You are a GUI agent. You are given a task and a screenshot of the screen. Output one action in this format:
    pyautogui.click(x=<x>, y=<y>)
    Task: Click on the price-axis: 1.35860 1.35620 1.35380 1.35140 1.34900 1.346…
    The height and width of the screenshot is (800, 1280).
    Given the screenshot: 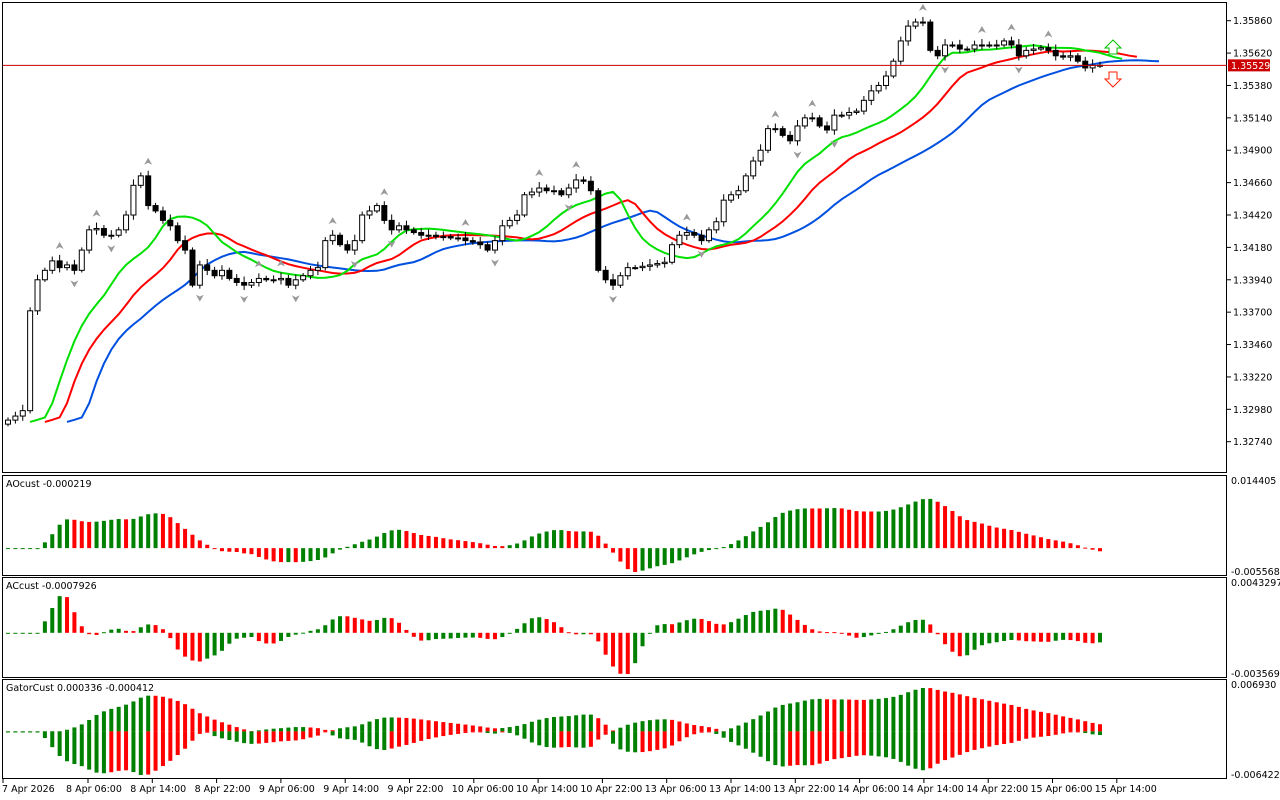 What is the action you would take?
    pyautogui.click(x=1249, y=232)
    